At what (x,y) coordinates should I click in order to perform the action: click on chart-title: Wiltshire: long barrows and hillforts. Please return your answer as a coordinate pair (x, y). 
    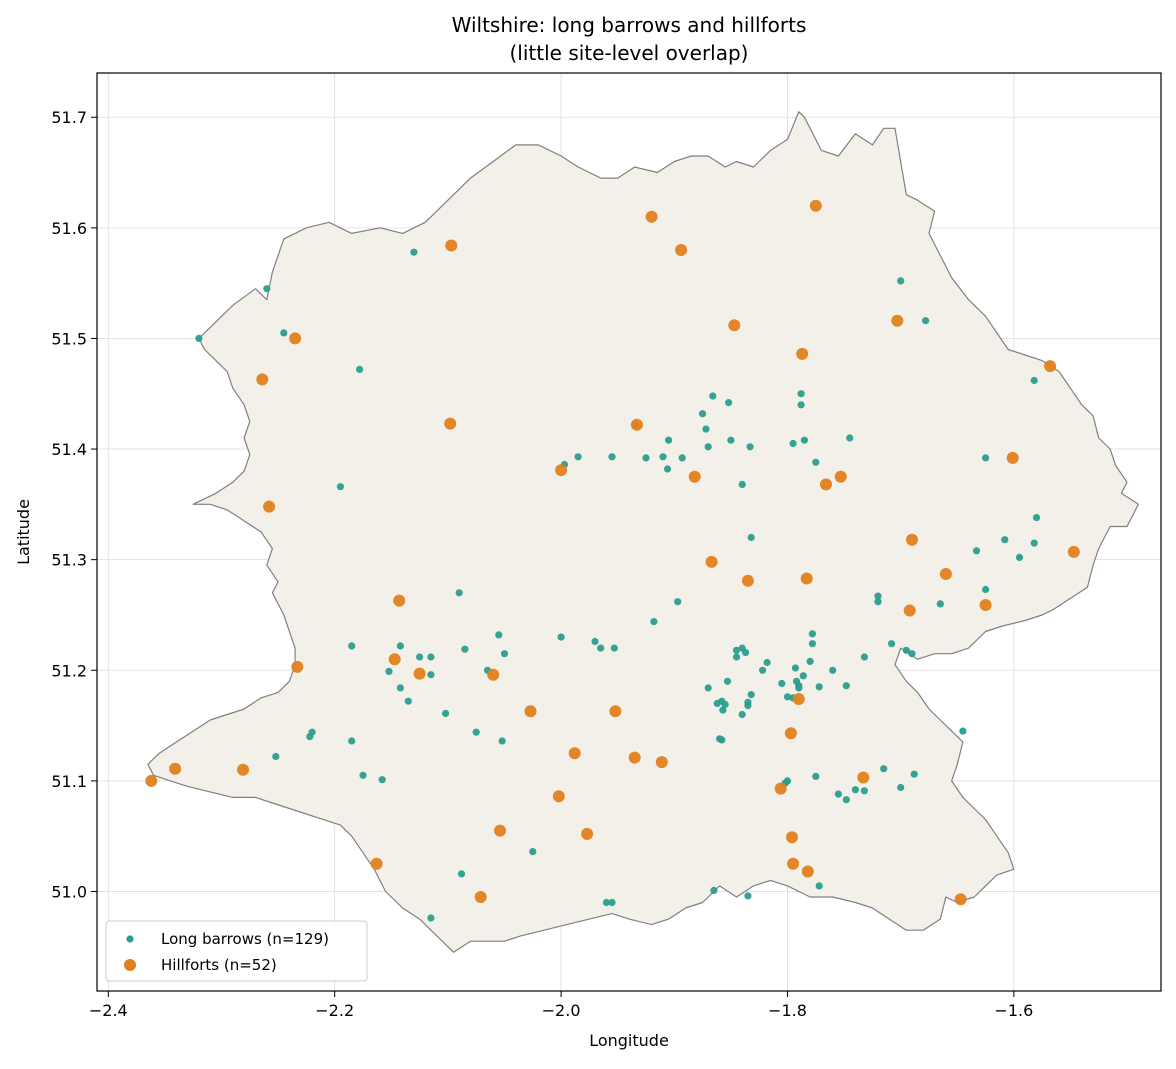
    Looking at the image, I should click on (629, 25).